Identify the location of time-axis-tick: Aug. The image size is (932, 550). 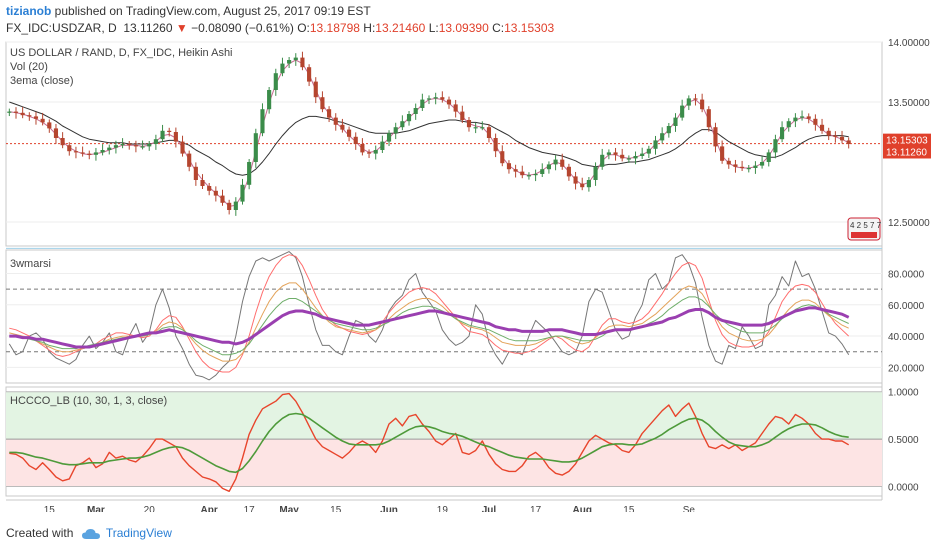
(582, 508).